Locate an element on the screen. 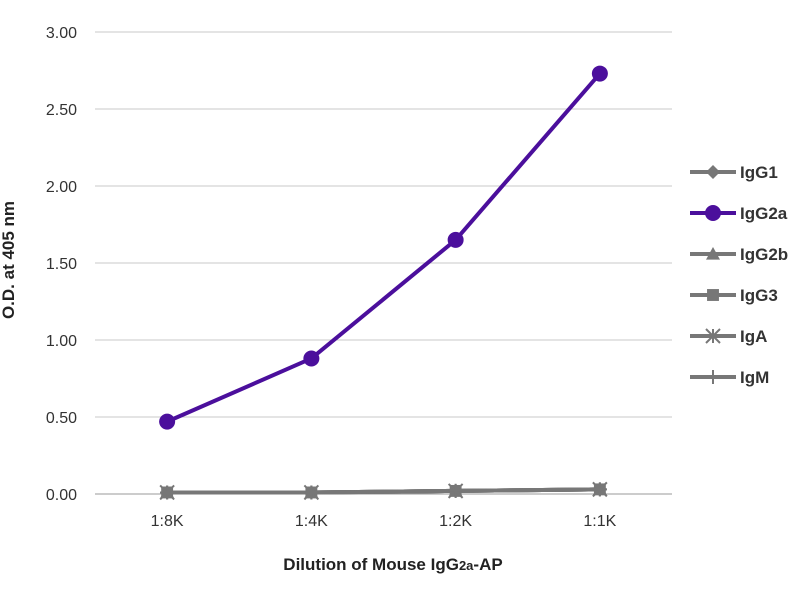  y-tick-label: 3.00 is located at coordinates (61, 33).